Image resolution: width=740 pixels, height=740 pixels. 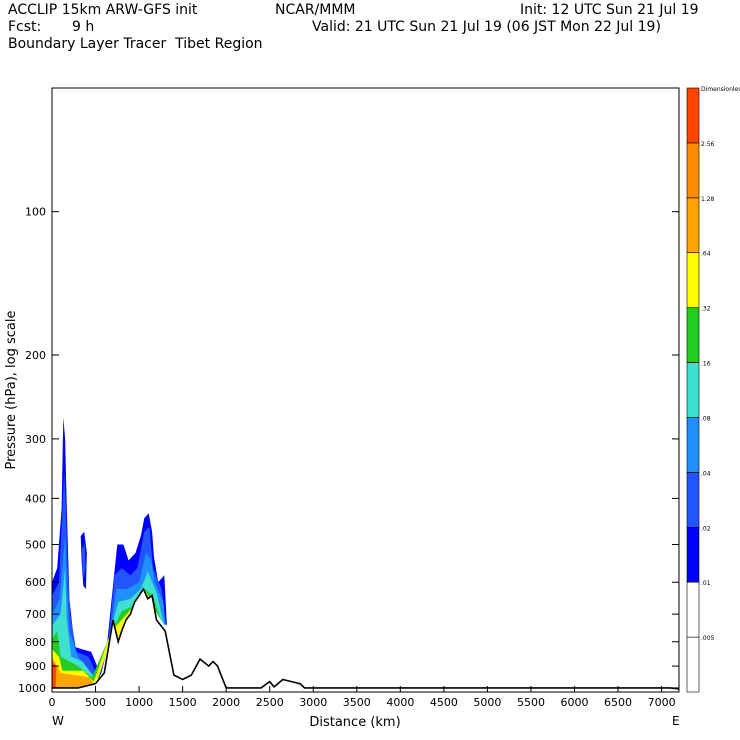 What do you see at coordinates (35, 545) in the screenshot?
I see `y-tick-label: 500` at bounding box center [35, 545].